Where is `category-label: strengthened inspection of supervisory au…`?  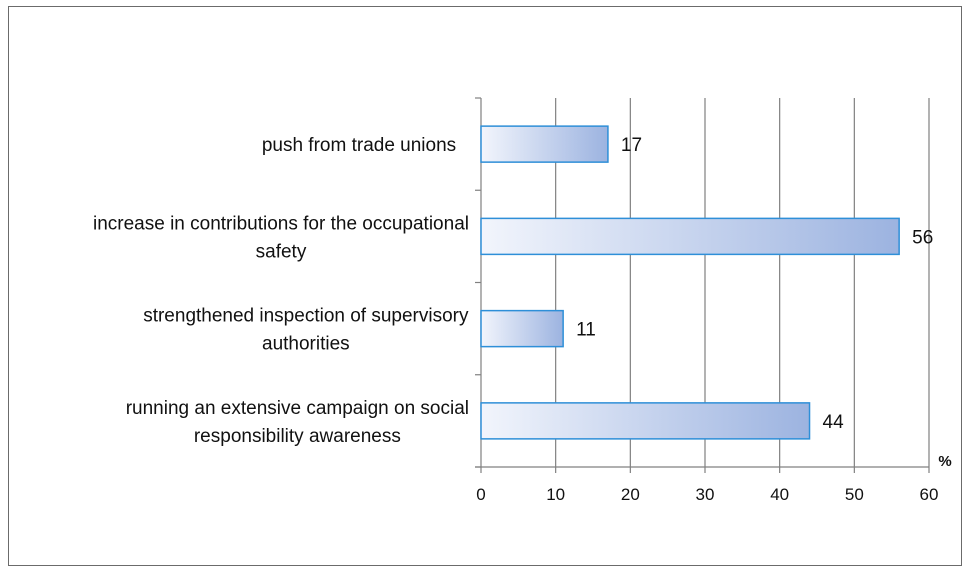
category-label: strengthened inspection of supervisory au… is located at coordinates (306, 330).